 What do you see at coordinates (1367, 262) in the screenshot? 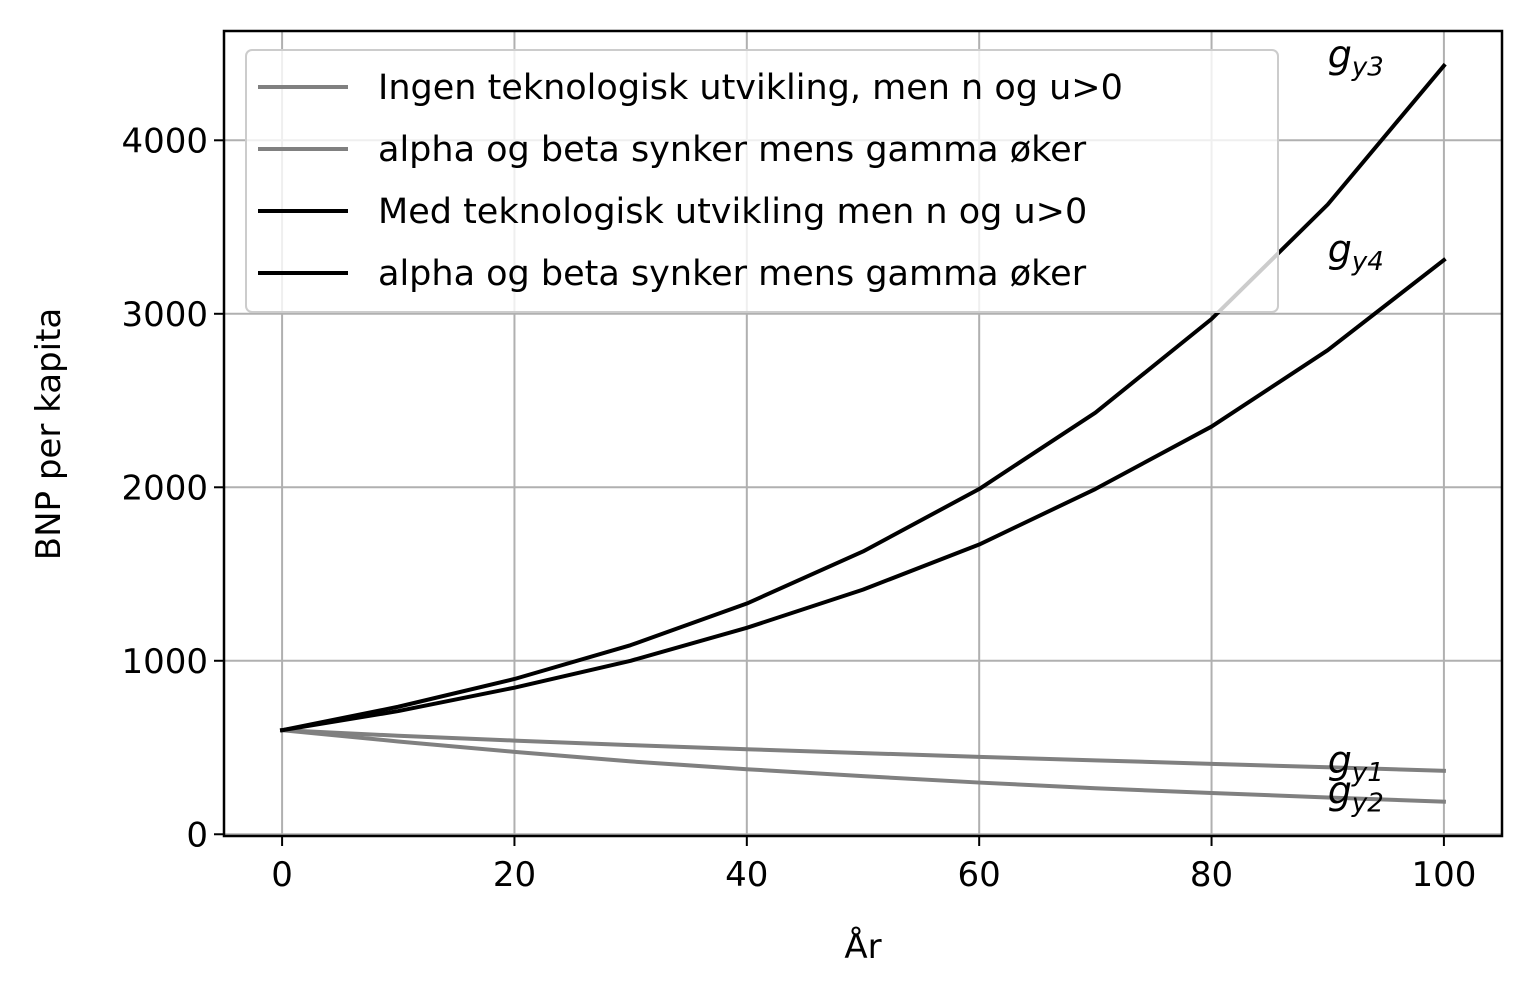
I see `series-label-sub: y4` at bounding box center [1367, 262].